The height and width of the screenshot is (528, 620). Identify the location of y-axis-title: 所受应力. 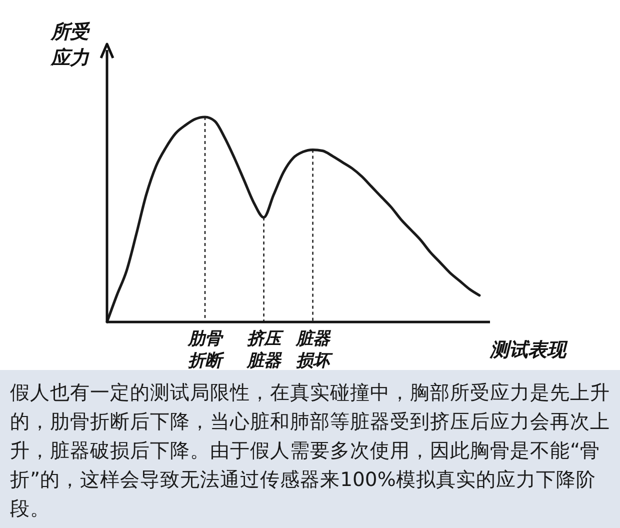
(70, 45).